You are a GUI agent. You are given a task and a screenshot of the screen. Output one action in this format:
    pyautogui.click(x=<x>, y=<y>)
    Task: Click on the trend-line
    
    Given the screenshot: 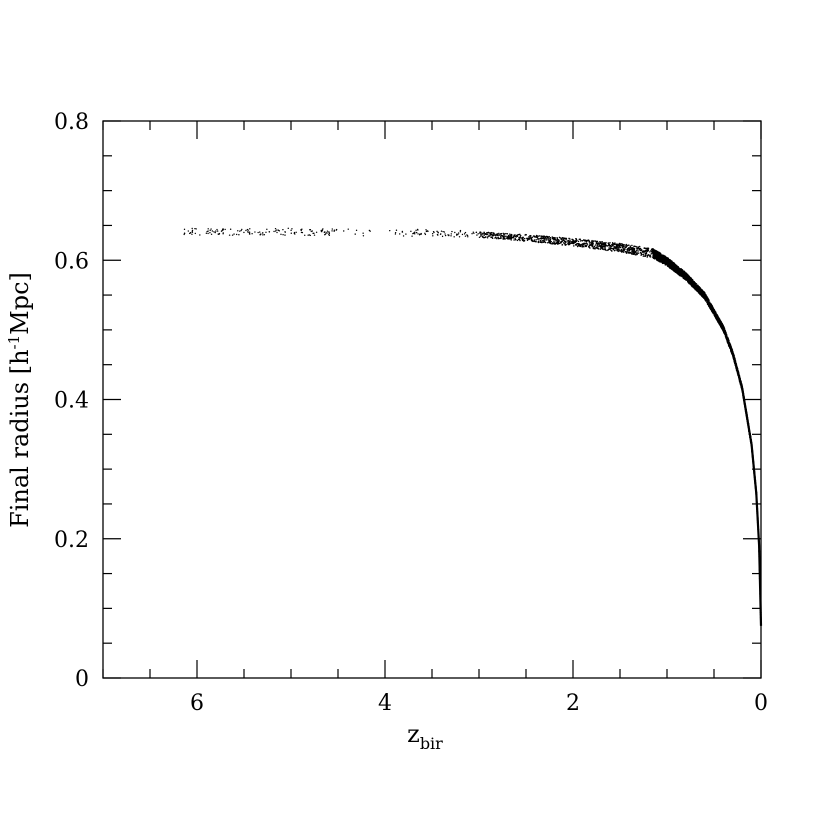 What is the action you would take?
    pyautogui.click(x=707, y=439)
    